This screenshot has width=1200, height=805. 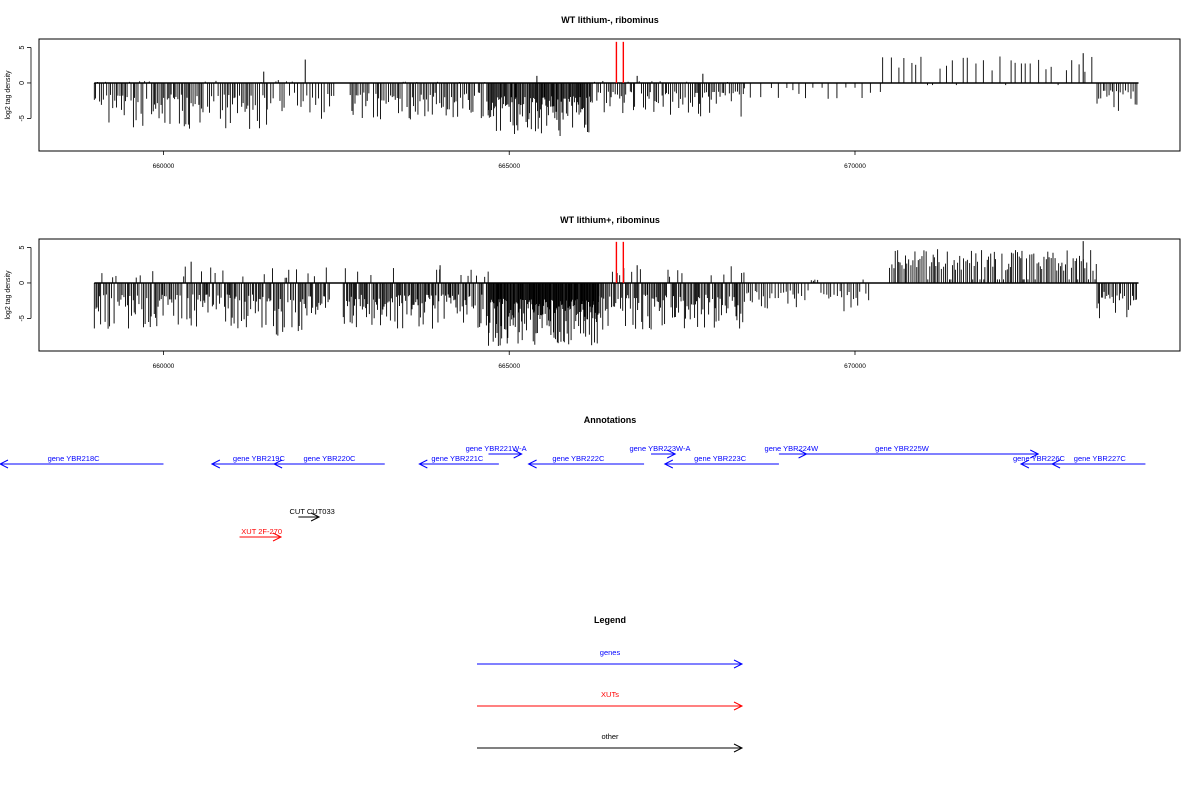 What do you see at coordinates (659, 448) in the screenshot?
I see `feature-label: gene YBR223W-A` at bounding box center [659, 448].